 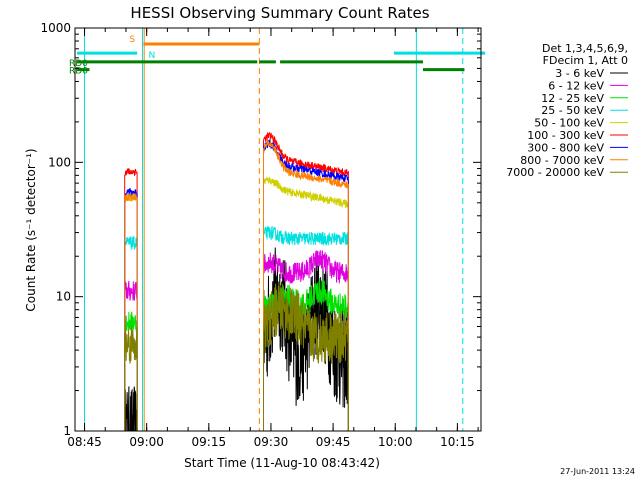 I want to click on legend-entry-1: 6 - 12 keV, so click(x=576, y=85).